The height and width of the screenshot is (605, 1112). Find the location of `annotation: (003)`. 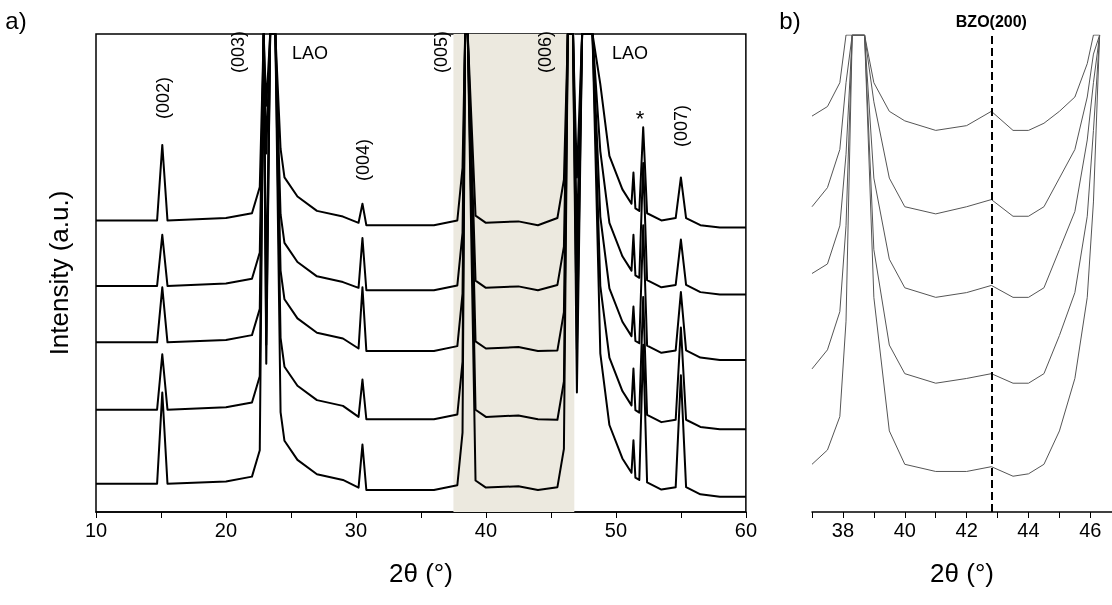

annotation: (003) is located at coordinates (238, 52).